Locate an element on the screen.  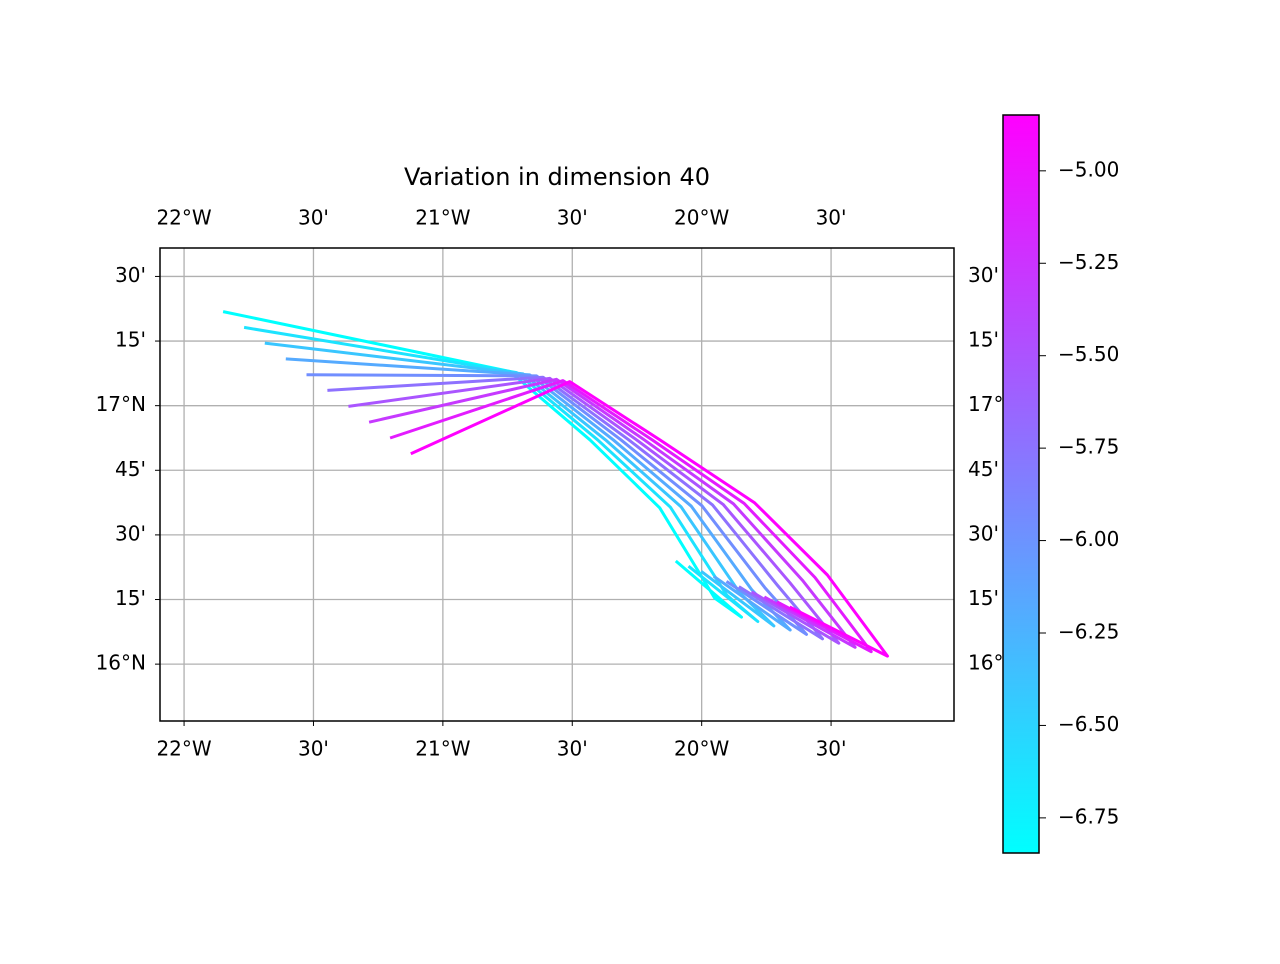
x-tick-label-top: 22°W is located at coordinates (183, 218).